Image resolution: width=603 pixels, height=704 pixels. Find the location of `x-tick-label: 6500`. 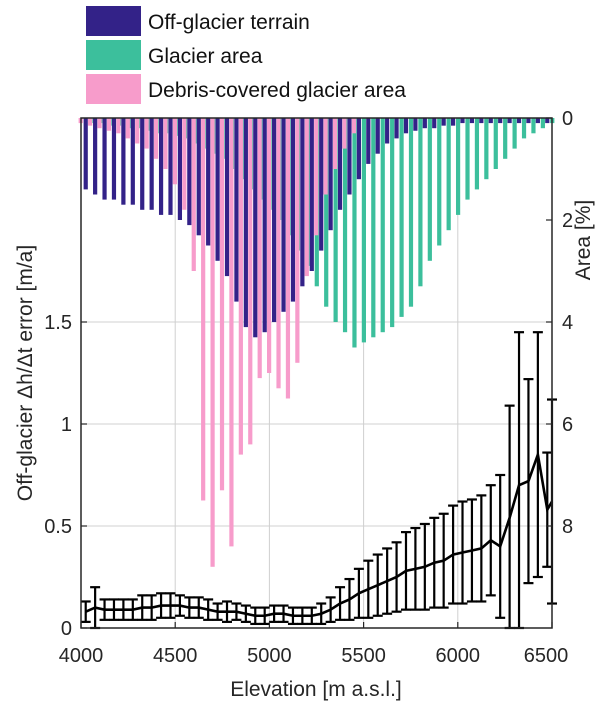

x-tick-label: 6500 is located at coordinates (546, 656).